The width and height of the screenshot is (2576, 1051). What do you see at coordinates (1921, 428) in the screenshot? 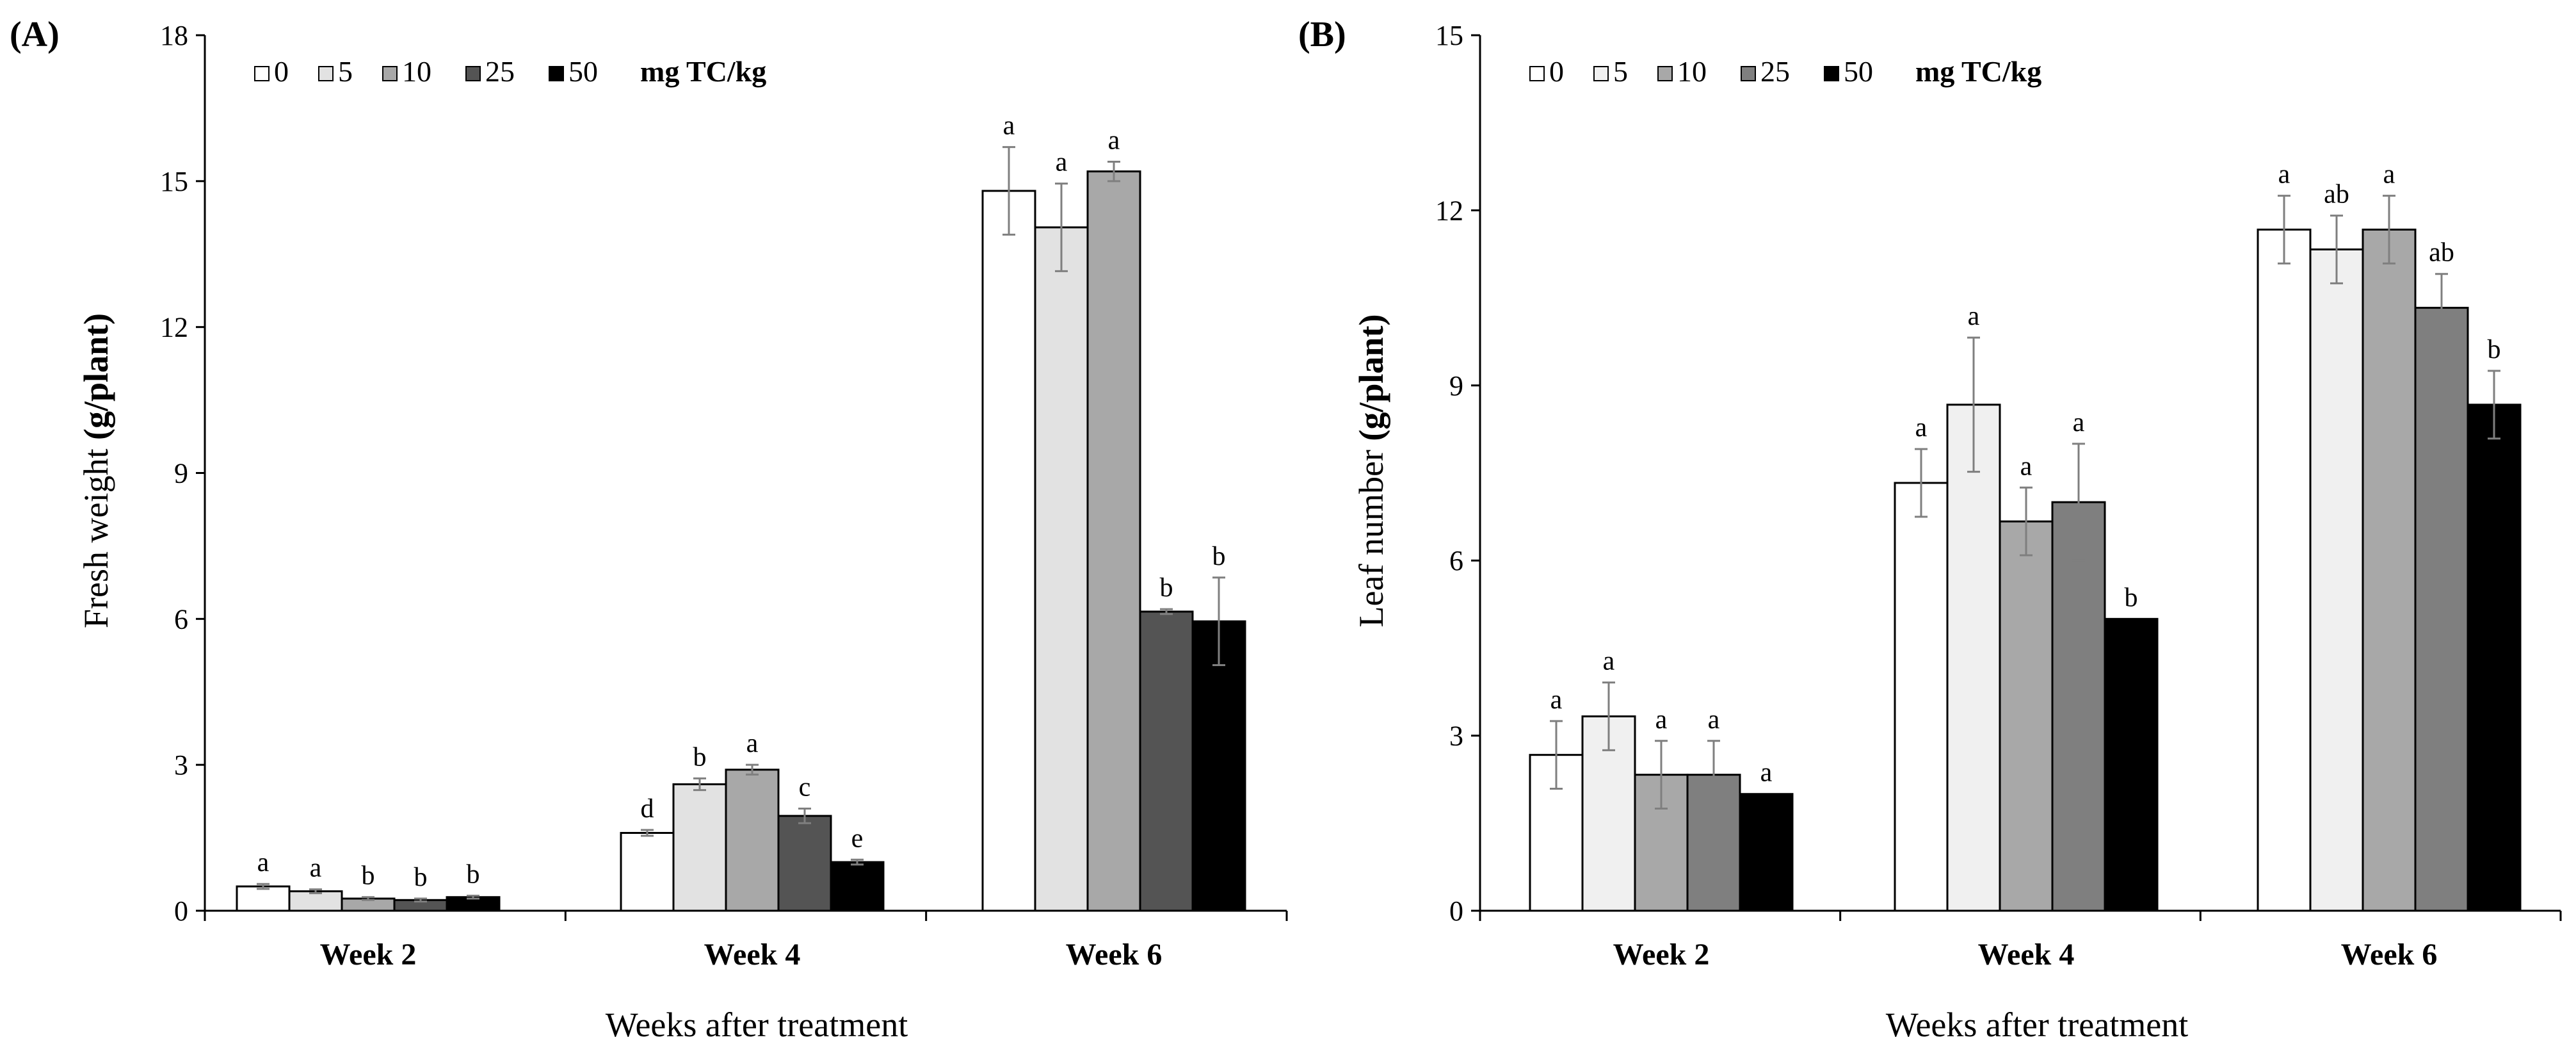
I see `sig-letter-week-4-0: a` at bounding box center [1921, 428].